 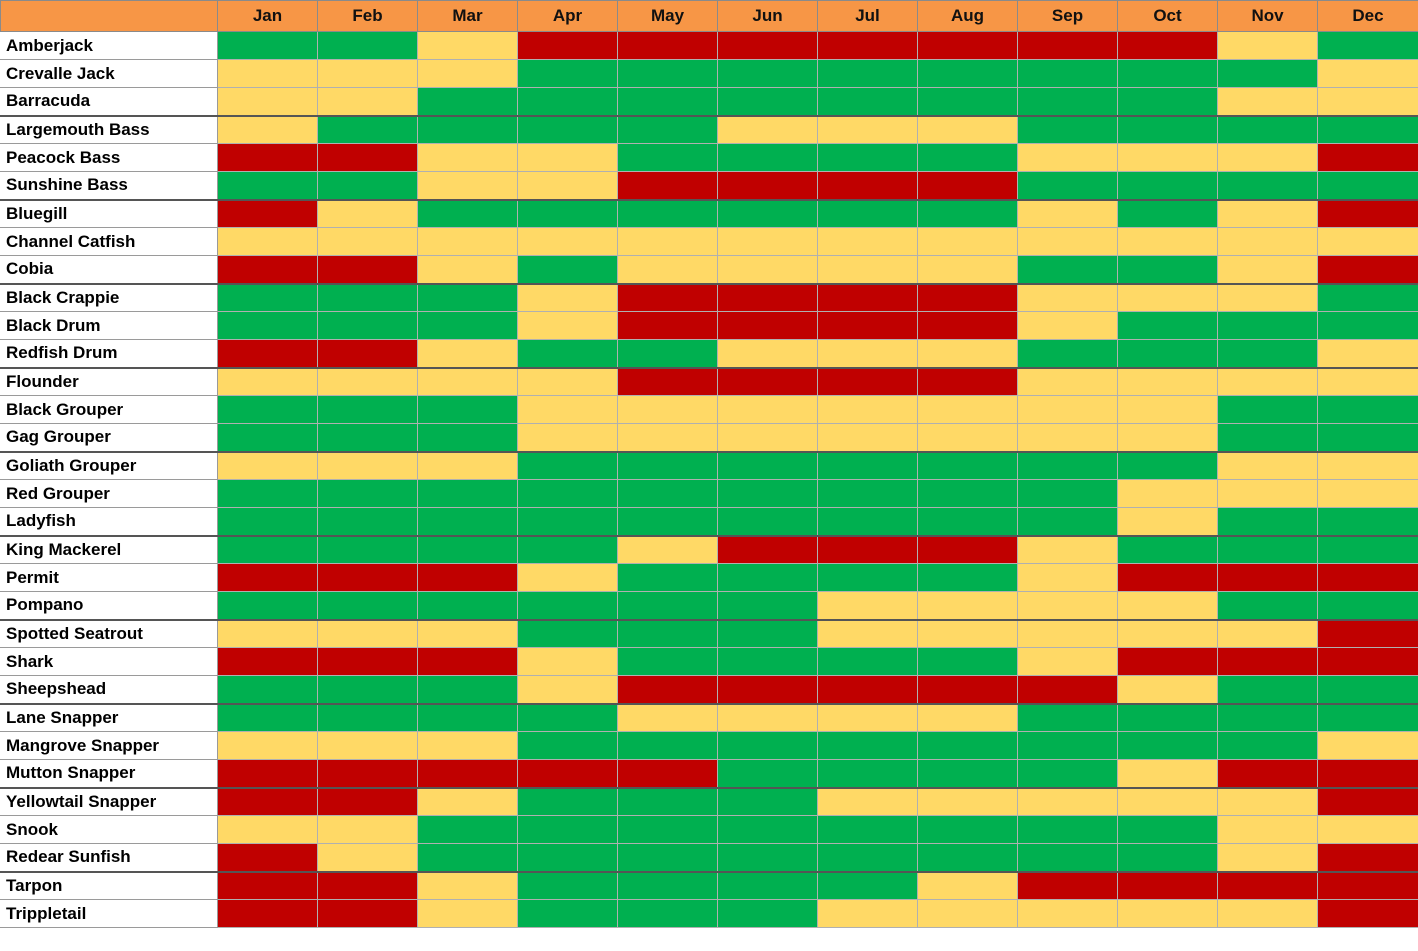 I want to click on species-row: Black Crappie, so click(x=709, y=297).